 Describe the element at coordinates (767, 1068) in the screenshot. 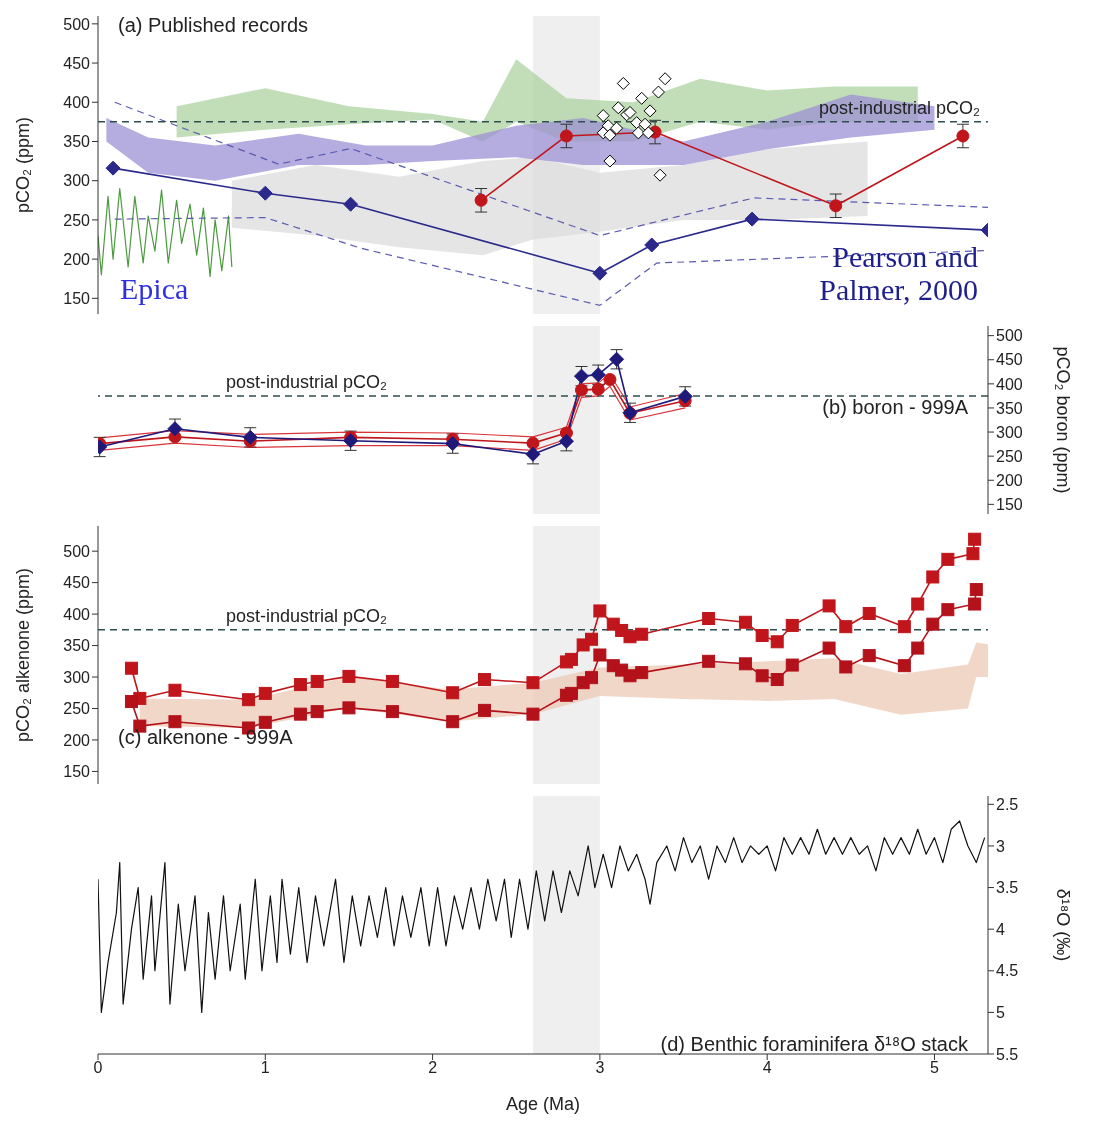

I see `x-tick-label: 4` at that location.